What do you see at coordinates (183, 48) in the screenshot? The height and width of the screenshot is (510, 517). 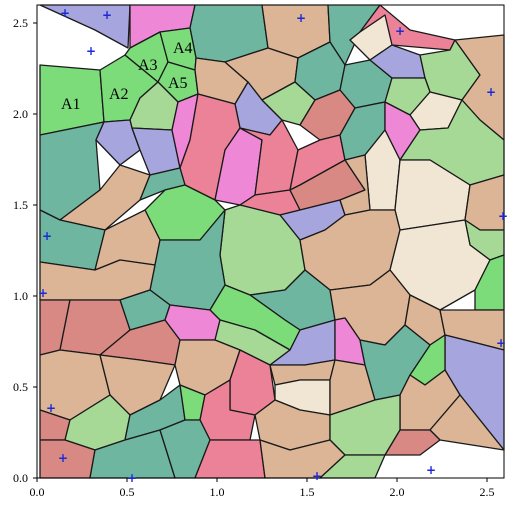 I see `region-label-a4: A4` at bounding box center [183, 48].